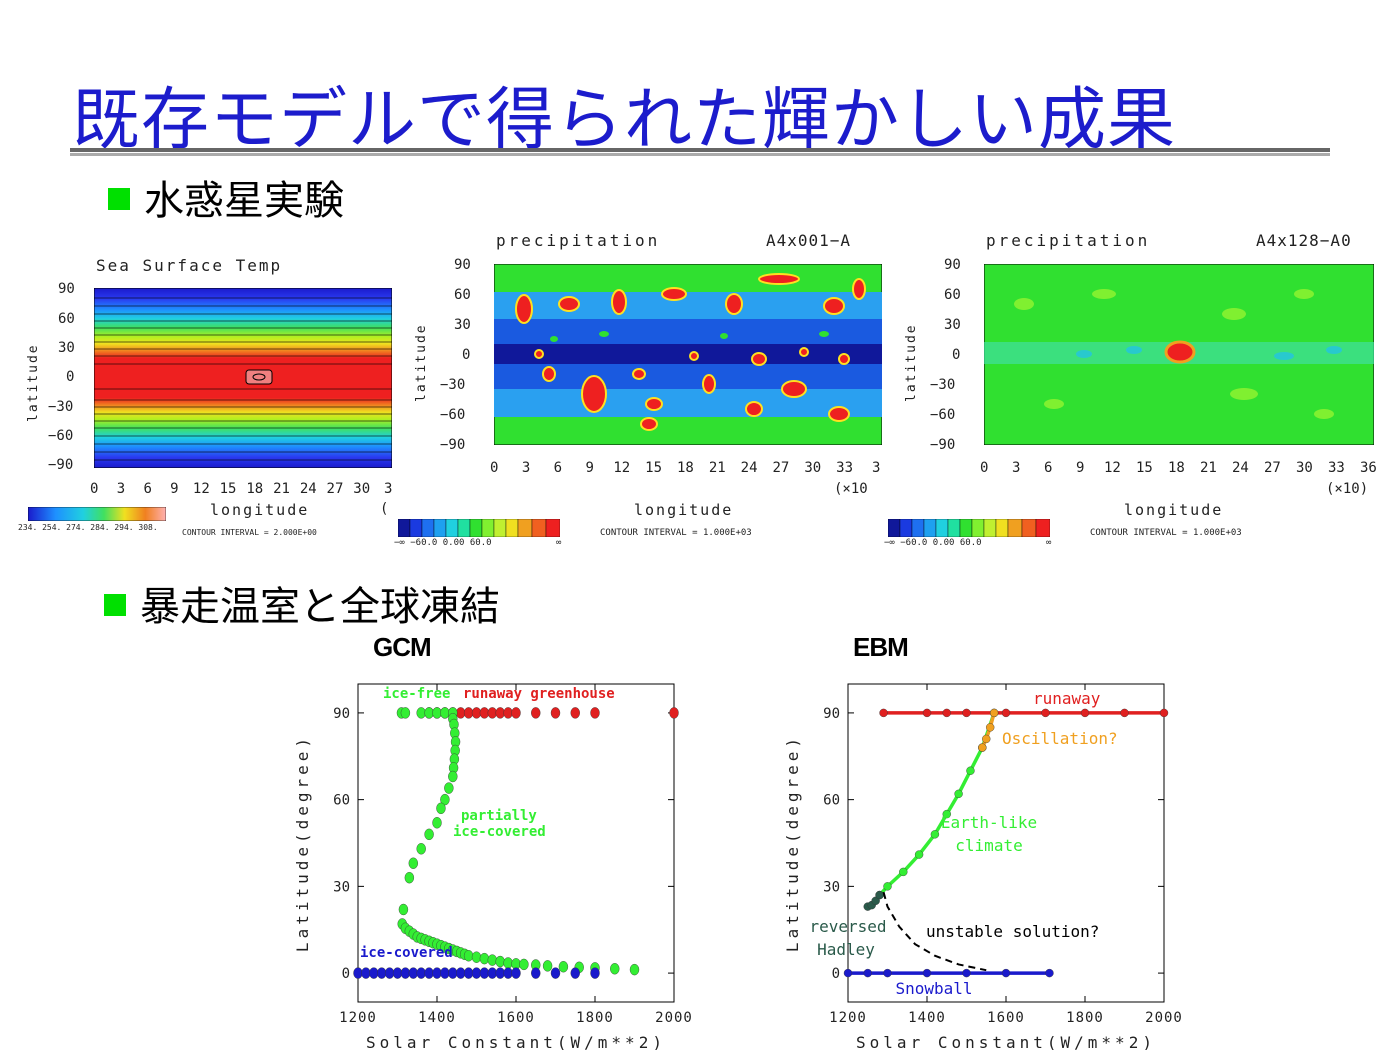 Image resolution: width=1400 pixels, height=1050 pixels. Describe the element at coordinates (462, 325) in the screenshot. I see `precip1-ytick: 30` at that location.